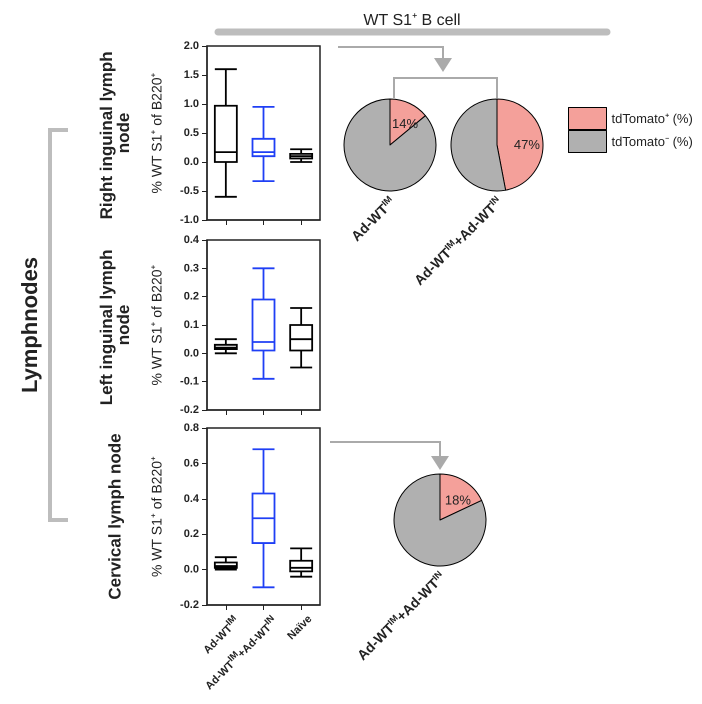 The height and width of the screenshot is (704, 702). I want to click on text: Cervical lymph node, so click(115, 516).